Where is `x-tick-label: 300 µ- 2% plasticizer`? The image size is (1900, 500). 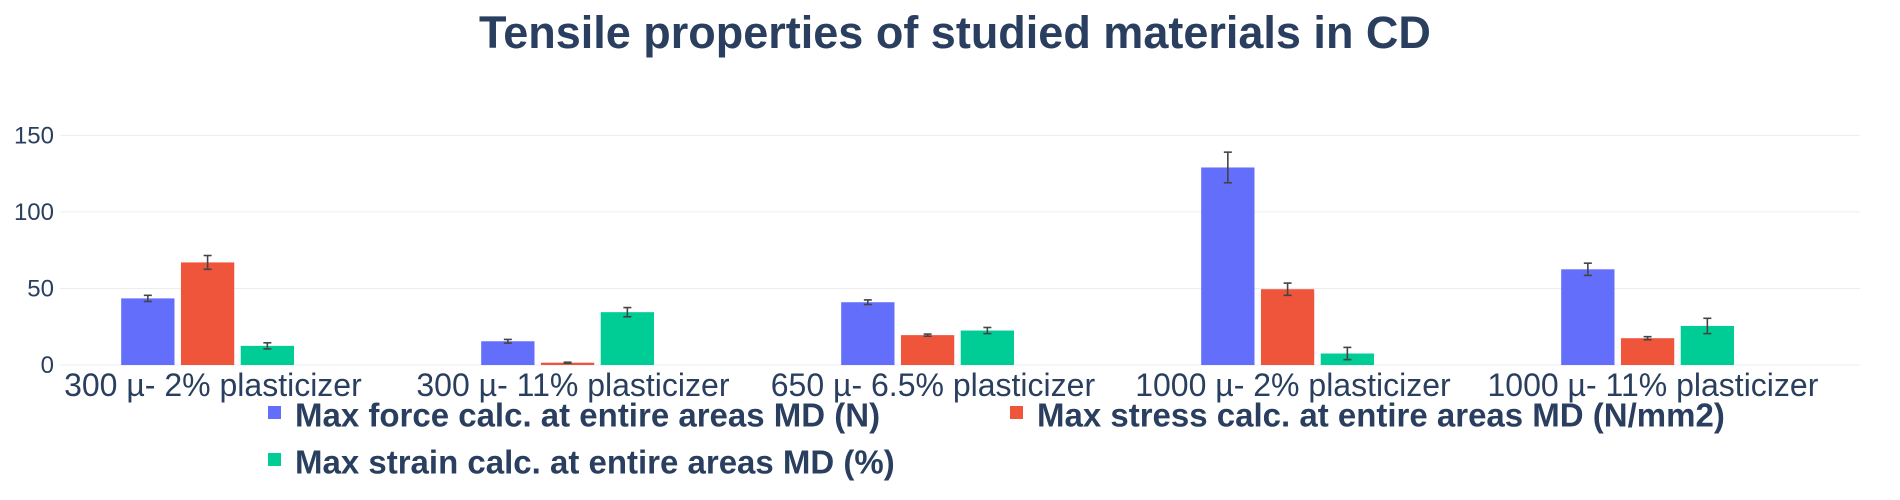
x-tick-label: 300 µ- 2% plasticizer is located at coordinates (213, 385).